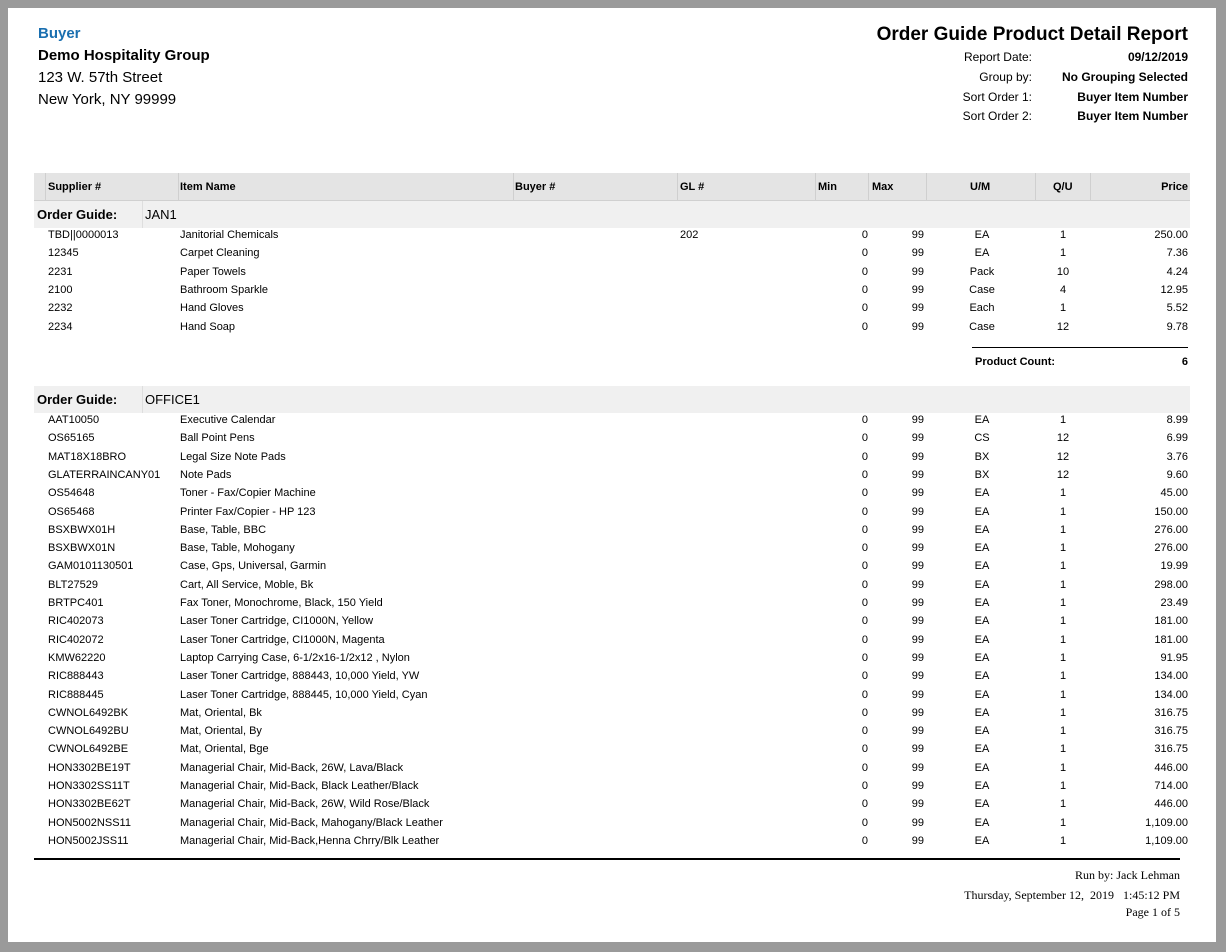 This screenshot has height=952, width=1226. What do you see at coordinates (1174, 603) in the screenshot?
I see `price: 23.49` at bounding box center [1174, 603].